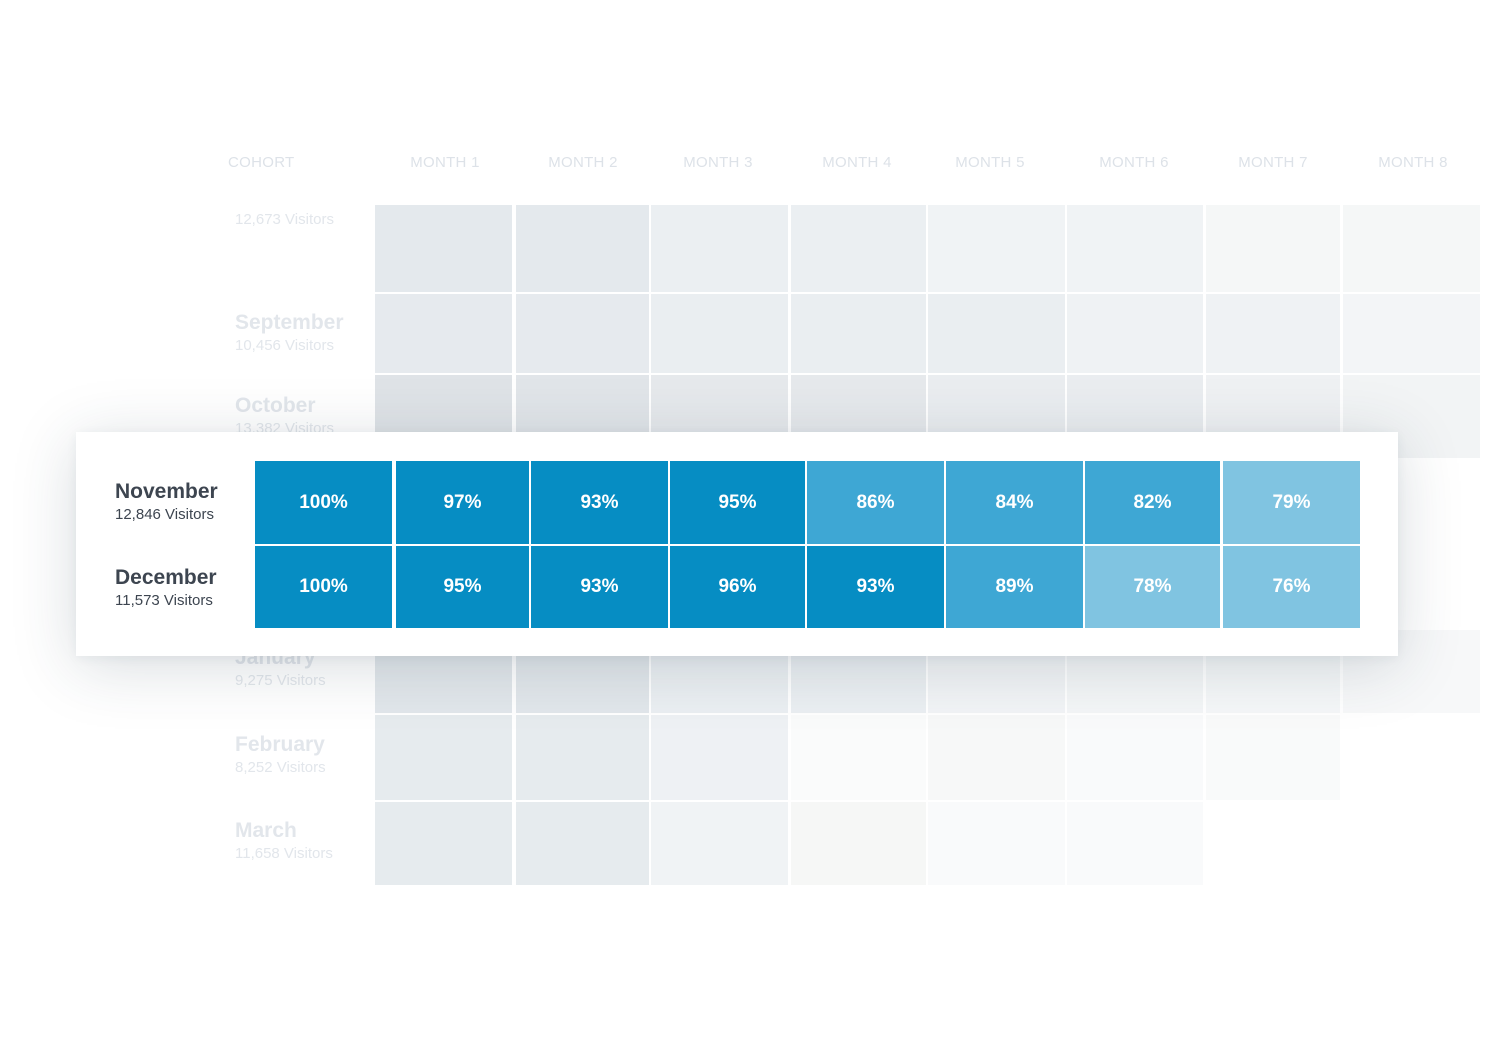 Image resolution: width=1500 pixels, height=1038 pixels. What do you see at coordinates (1152, 502) in the screenshot?
I see `retention-cell: 82%` at bounding box center [1152, 502].